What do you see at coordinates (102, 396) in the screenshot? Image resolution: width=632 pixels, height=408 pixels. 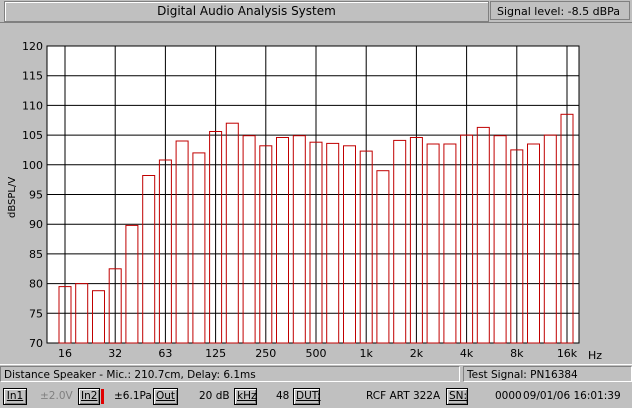 I see `in2-level-indicator` at bounding box center [102, 396].